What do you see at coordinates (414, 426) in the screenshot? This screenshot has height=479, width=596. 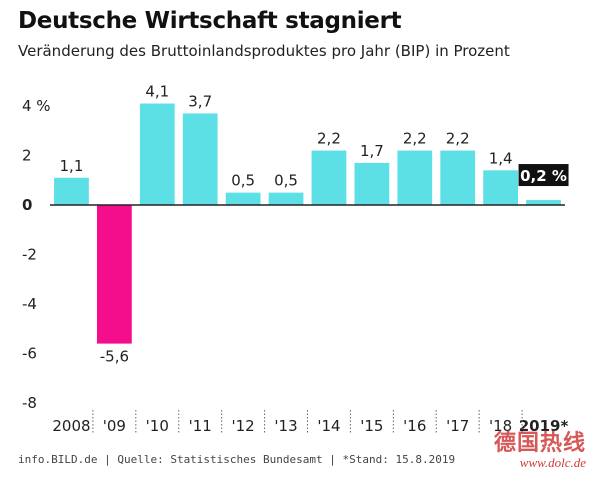 I see `x-tick-label: '16` at bounding box center [414, 426].